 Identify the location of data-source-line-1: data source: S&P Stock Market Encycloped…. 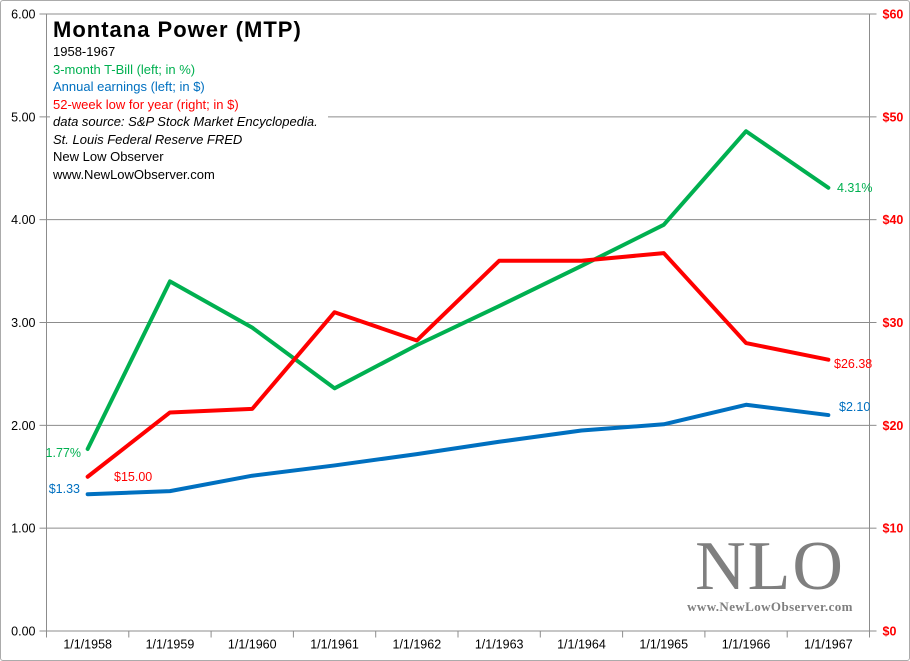
(185, 121).